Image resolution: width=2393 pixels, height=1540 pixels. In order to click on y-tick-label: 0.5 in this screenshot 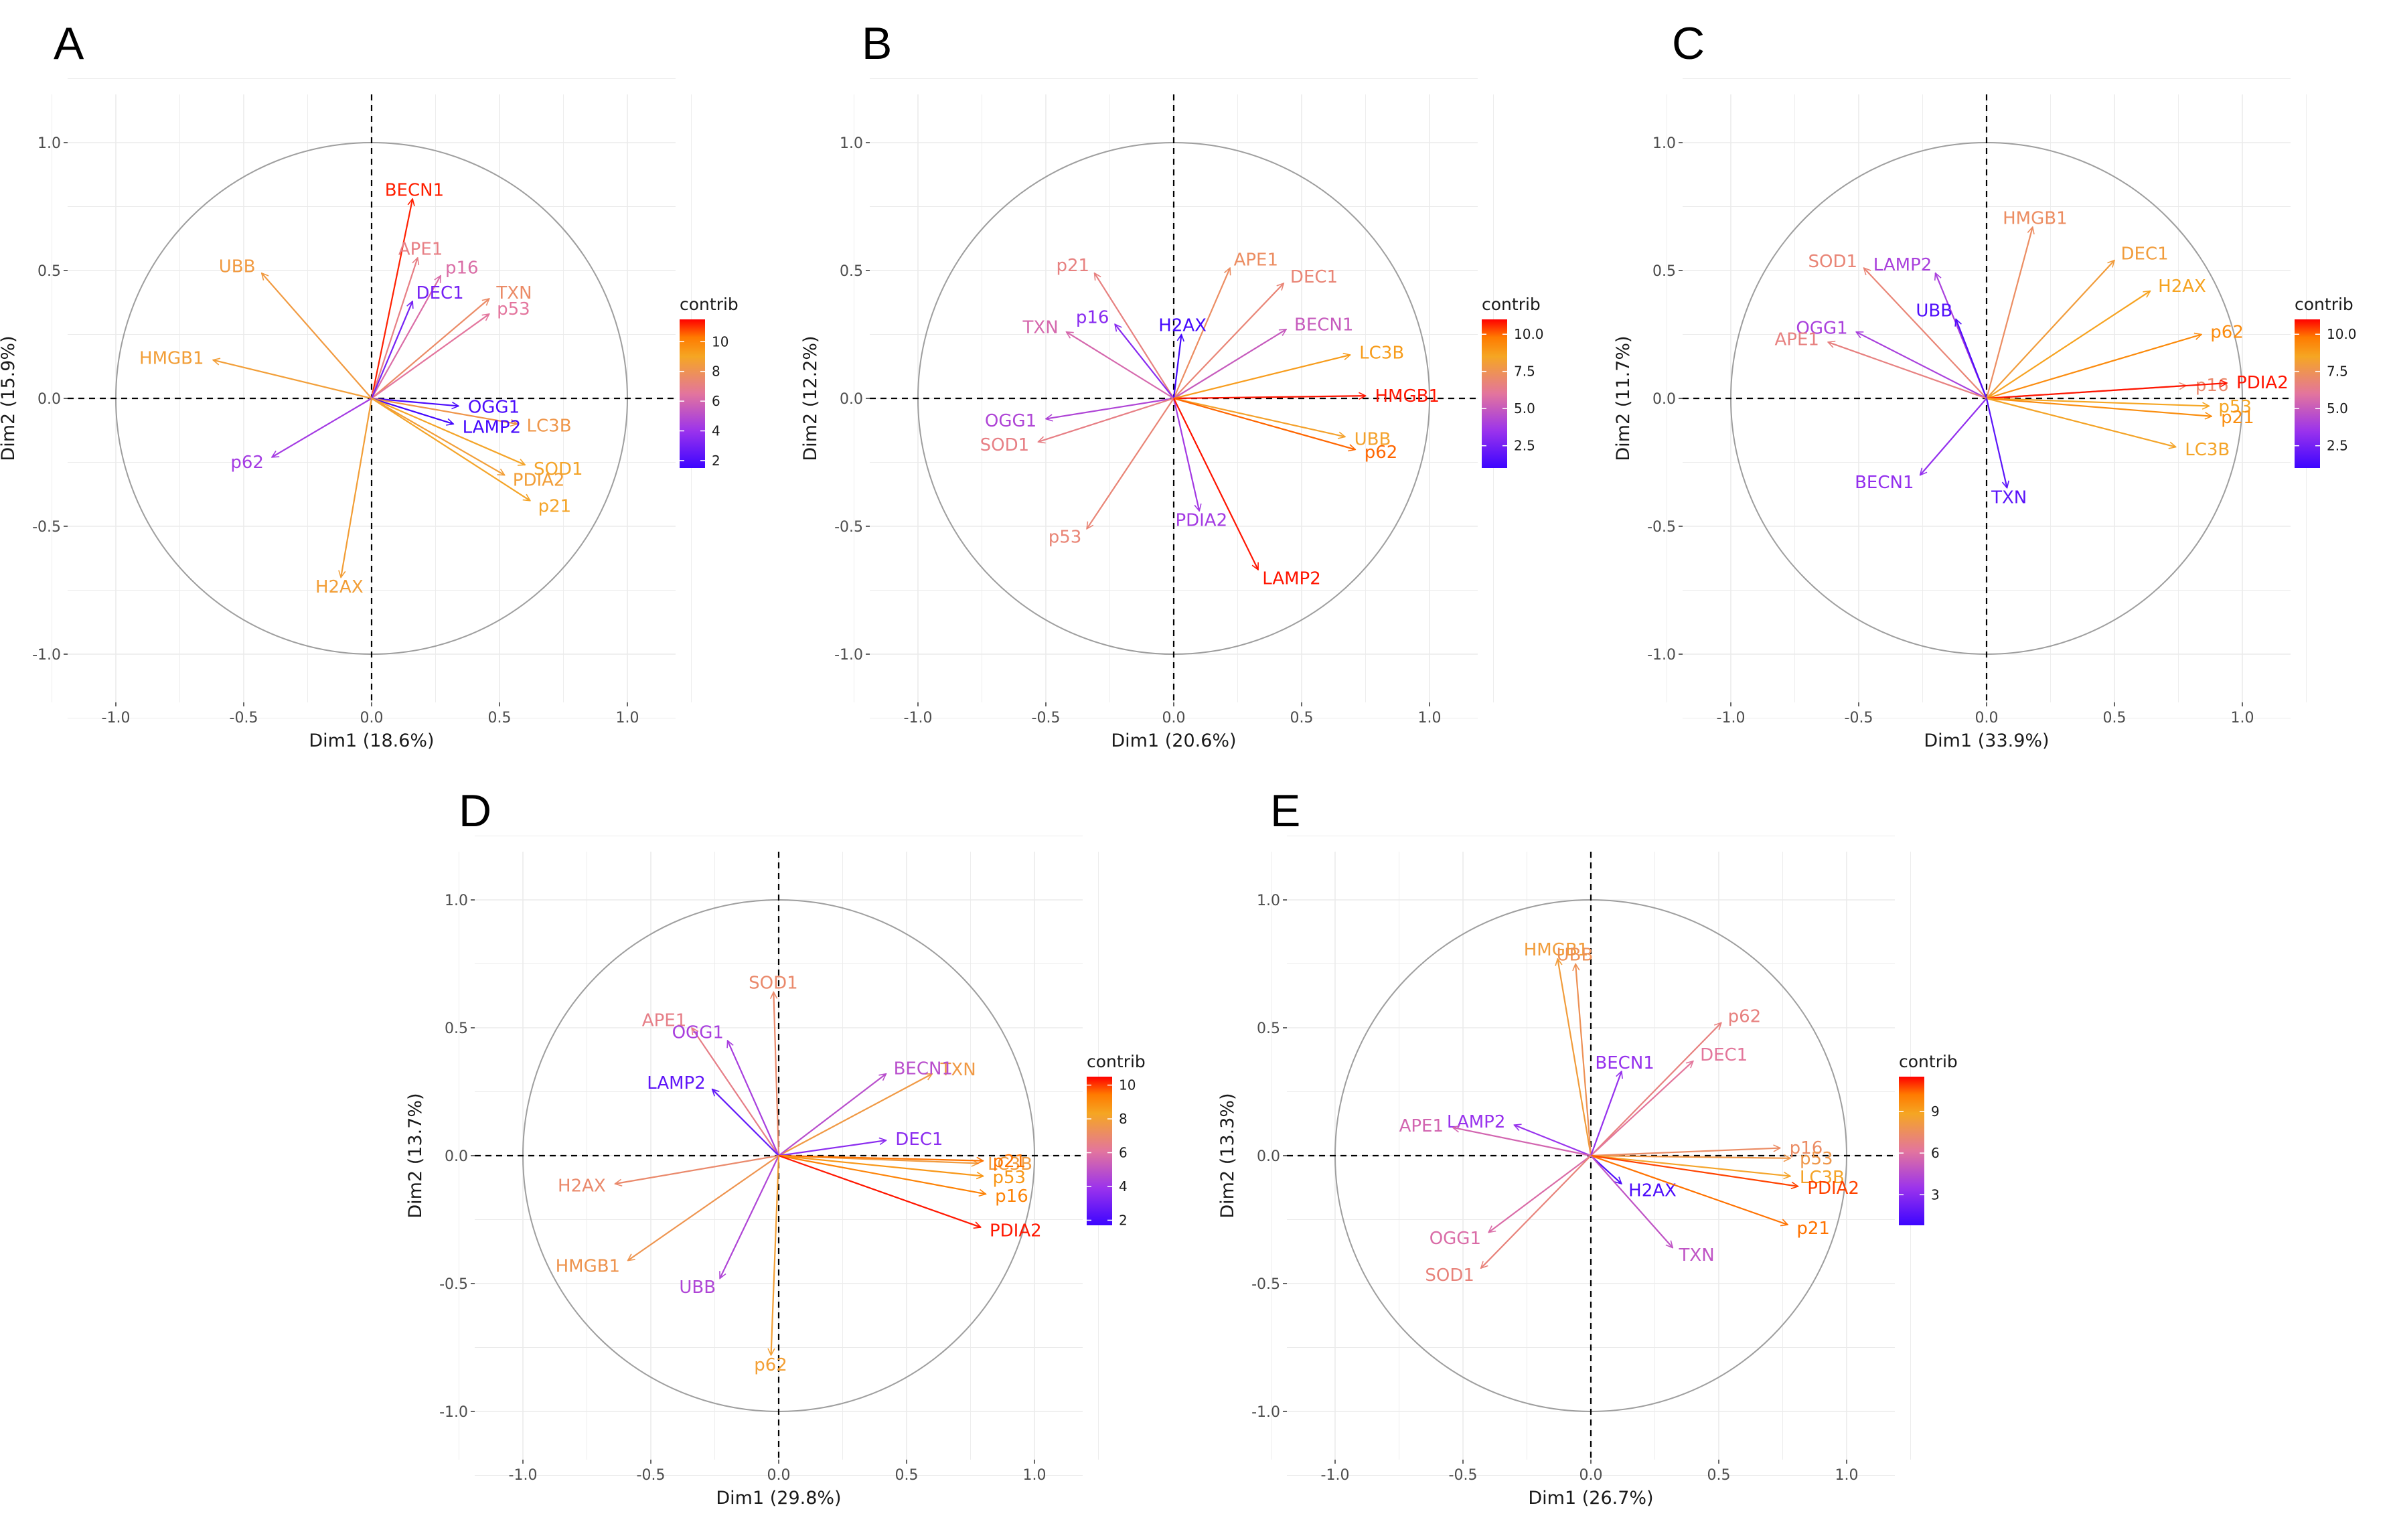, I will do `click(1664, 271)`.